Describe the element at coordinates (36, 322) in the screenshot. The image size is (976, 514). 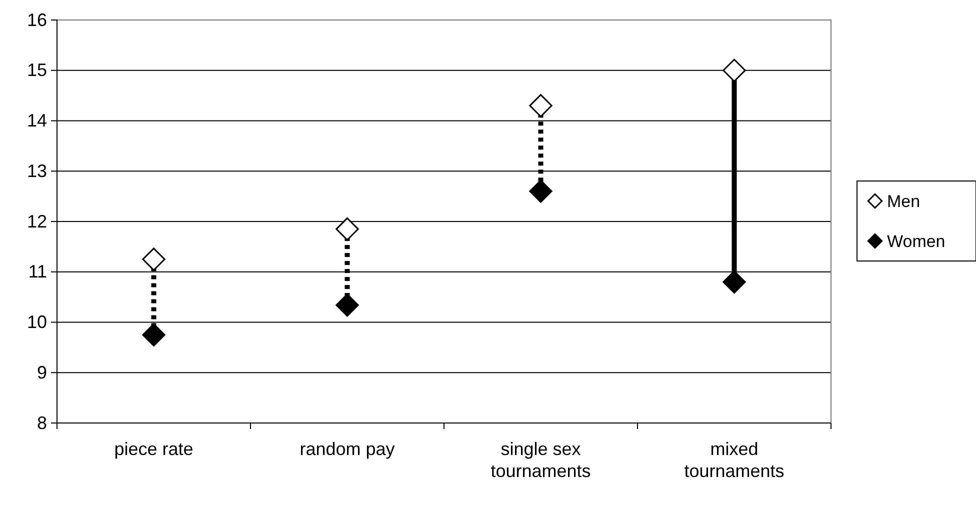
I see `y-tick-label: 10` at that location.